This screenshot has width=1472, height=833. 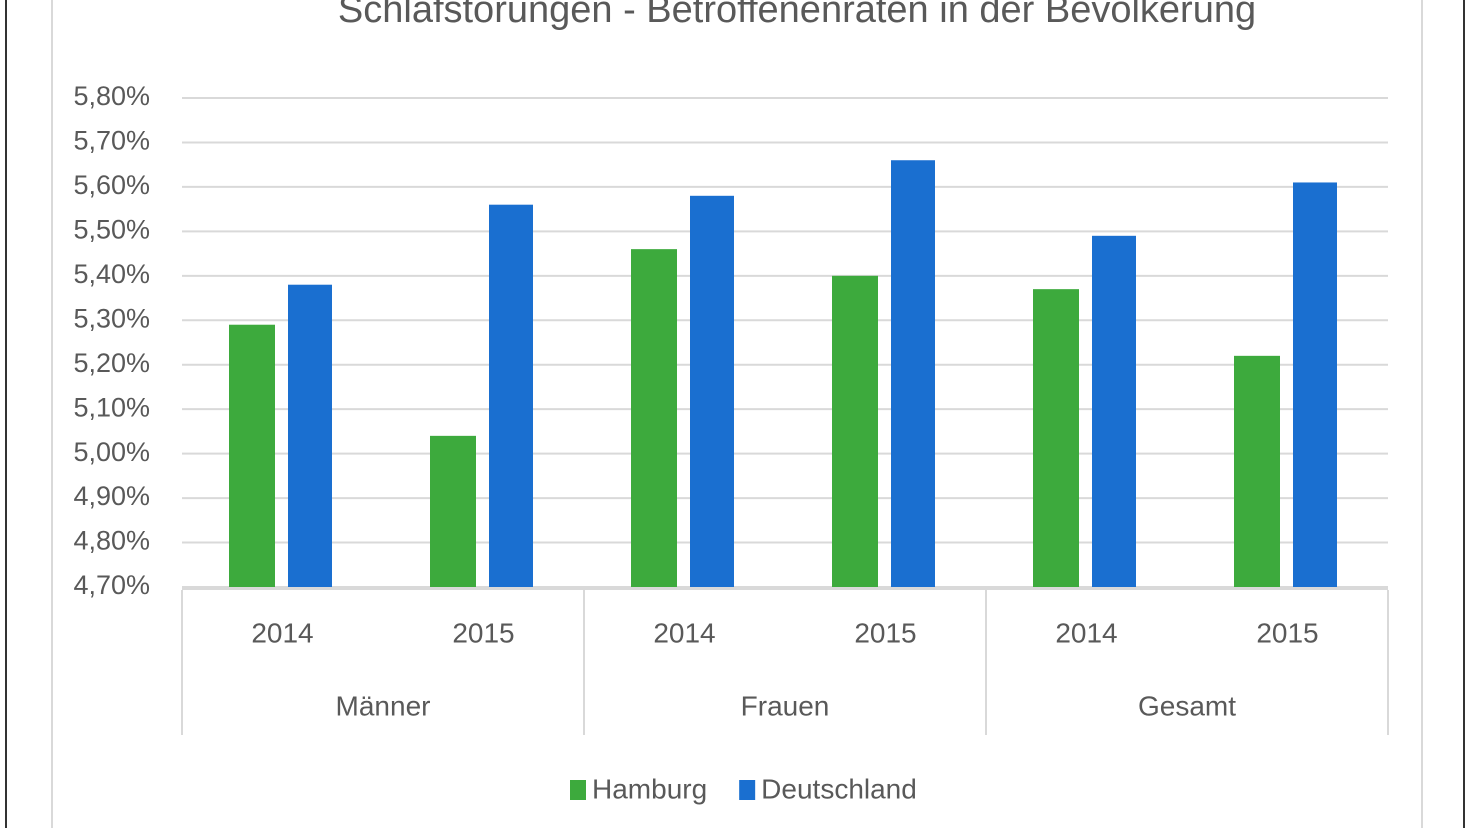 What do you see at coordinates (111, 318) in the screenshot?
I see `y-tick-label: 5,30%` at bounding box center [111, 318].